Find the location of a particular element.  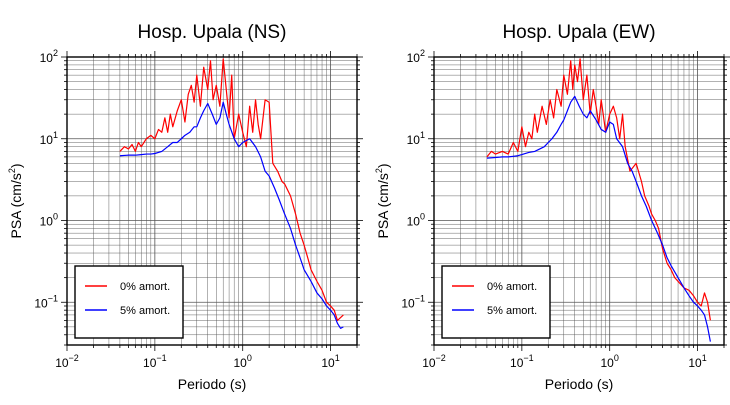

ew-x-tick-label: 10¹ is located at coordinates (697, 361).